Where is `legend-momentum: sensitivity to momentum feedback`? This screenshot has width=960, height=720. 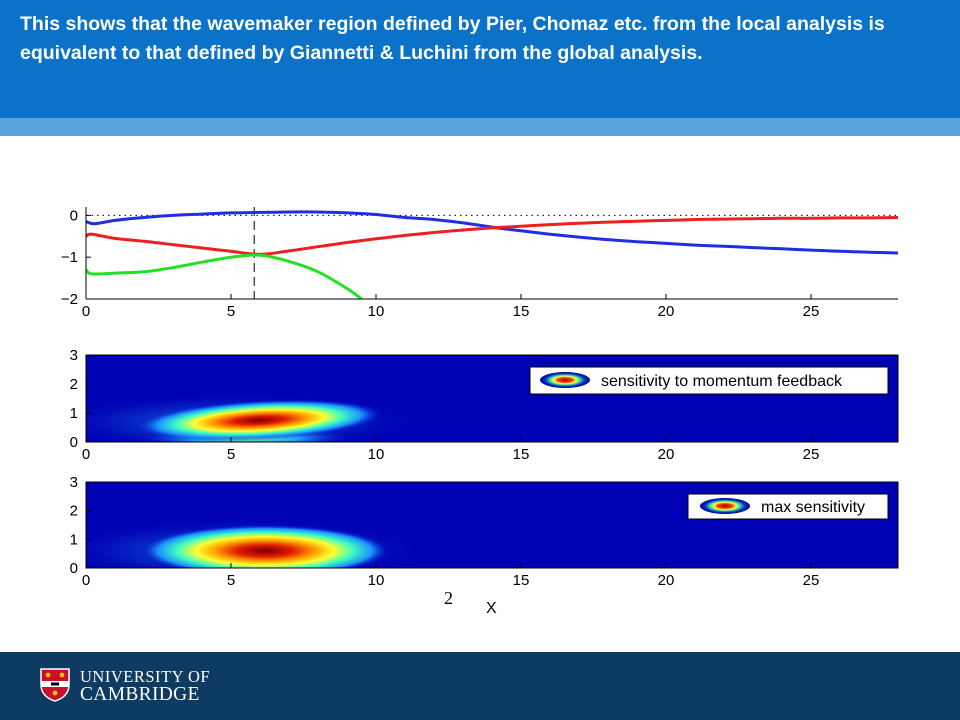
legend-momentum: sensitivity to momentum feedback is located at coordinates (709, 380).